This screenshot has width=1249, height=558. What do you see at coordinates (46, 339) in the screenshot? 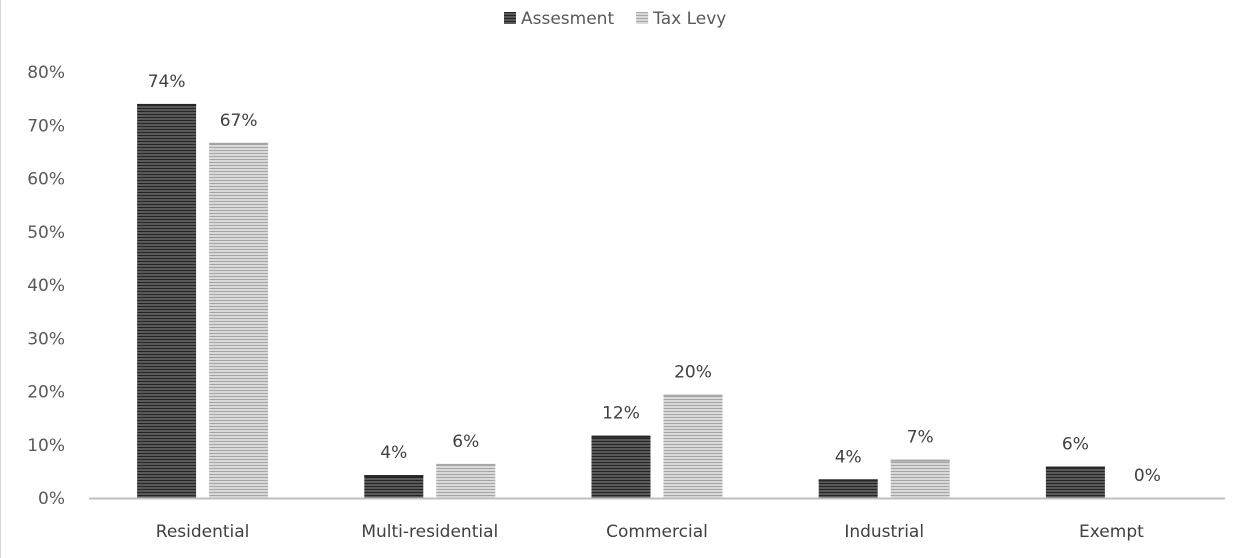
I see `y-tick-label: 30%` at bounding box center [46, 339].